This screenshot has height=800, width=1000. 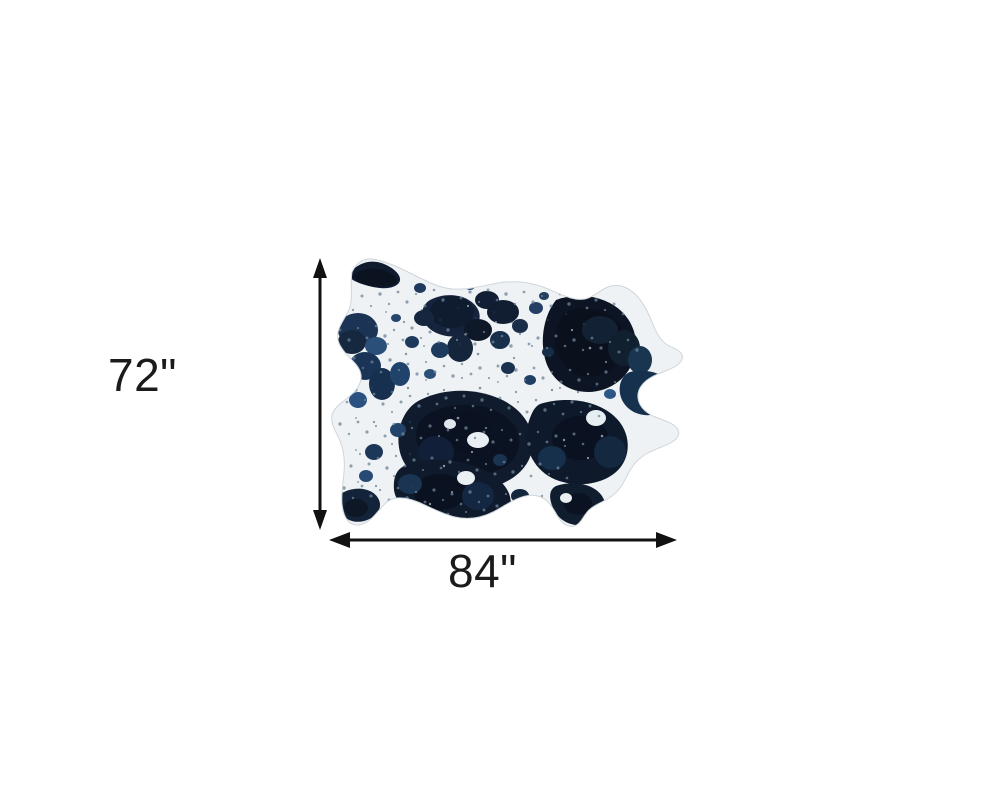 I want to click on rug-body, so click(x=507, y=392).